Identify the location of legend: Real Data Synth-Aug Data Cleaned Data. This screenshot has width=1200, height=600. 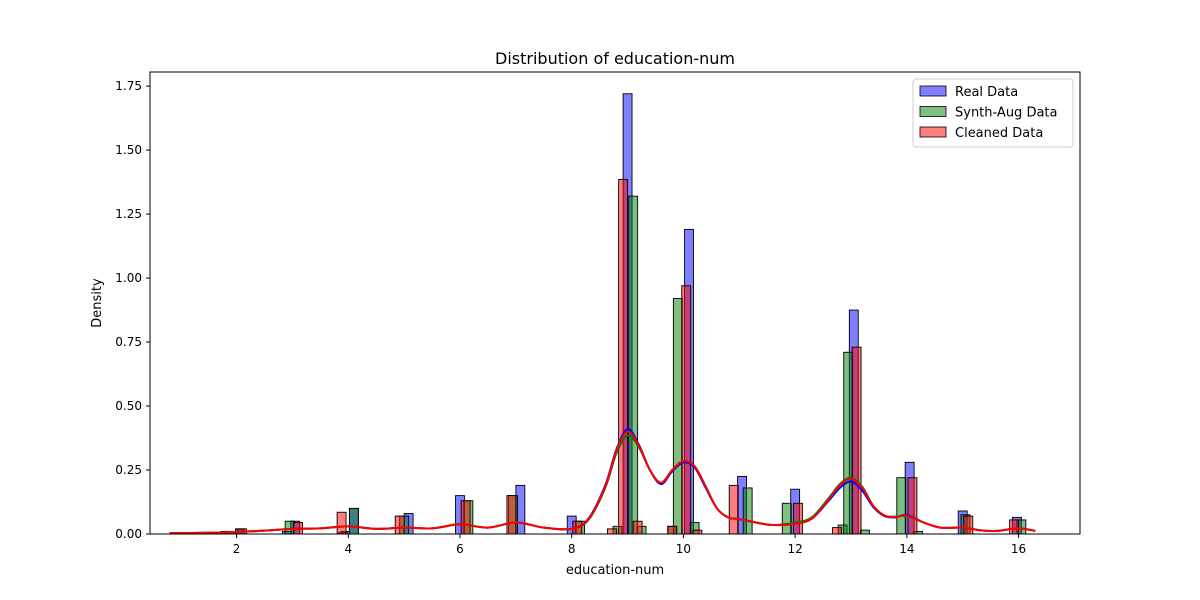
(993, 113).